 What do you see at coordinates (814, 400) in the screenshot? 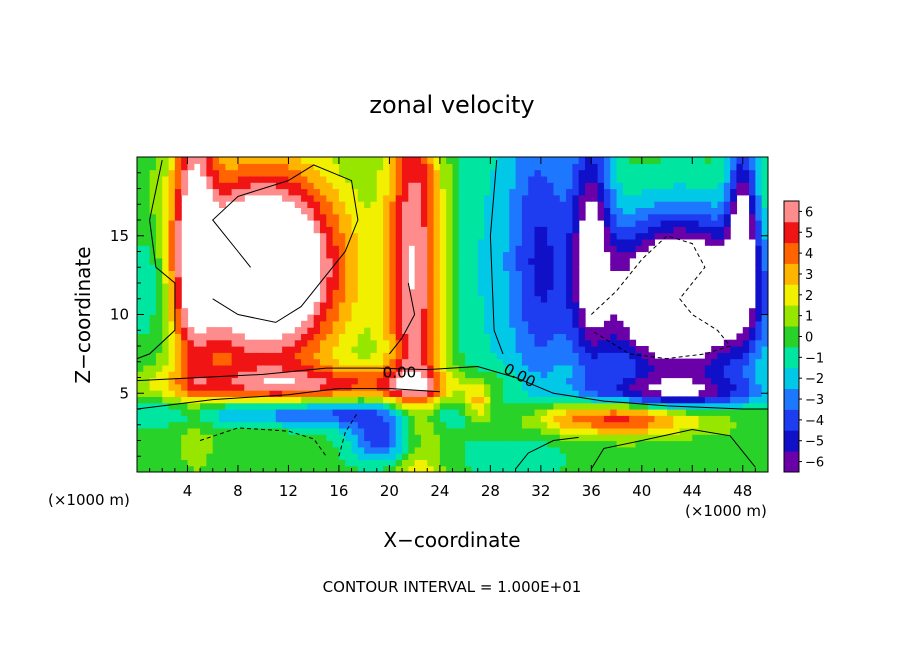
I see `colorbar-label: −3` at bounding box center [814, 400].